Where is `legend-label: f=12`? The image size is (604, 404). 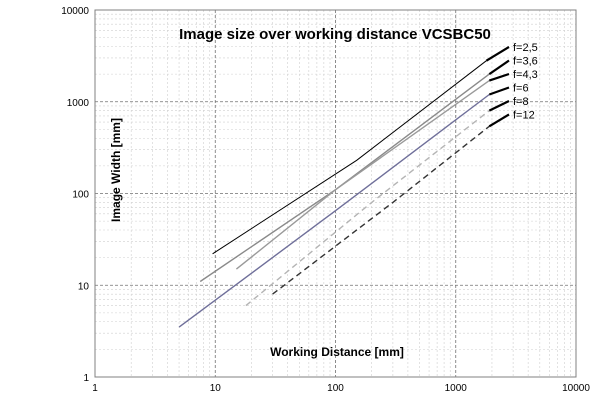 legend-label: f=12 is located at coordinates (524, 116).